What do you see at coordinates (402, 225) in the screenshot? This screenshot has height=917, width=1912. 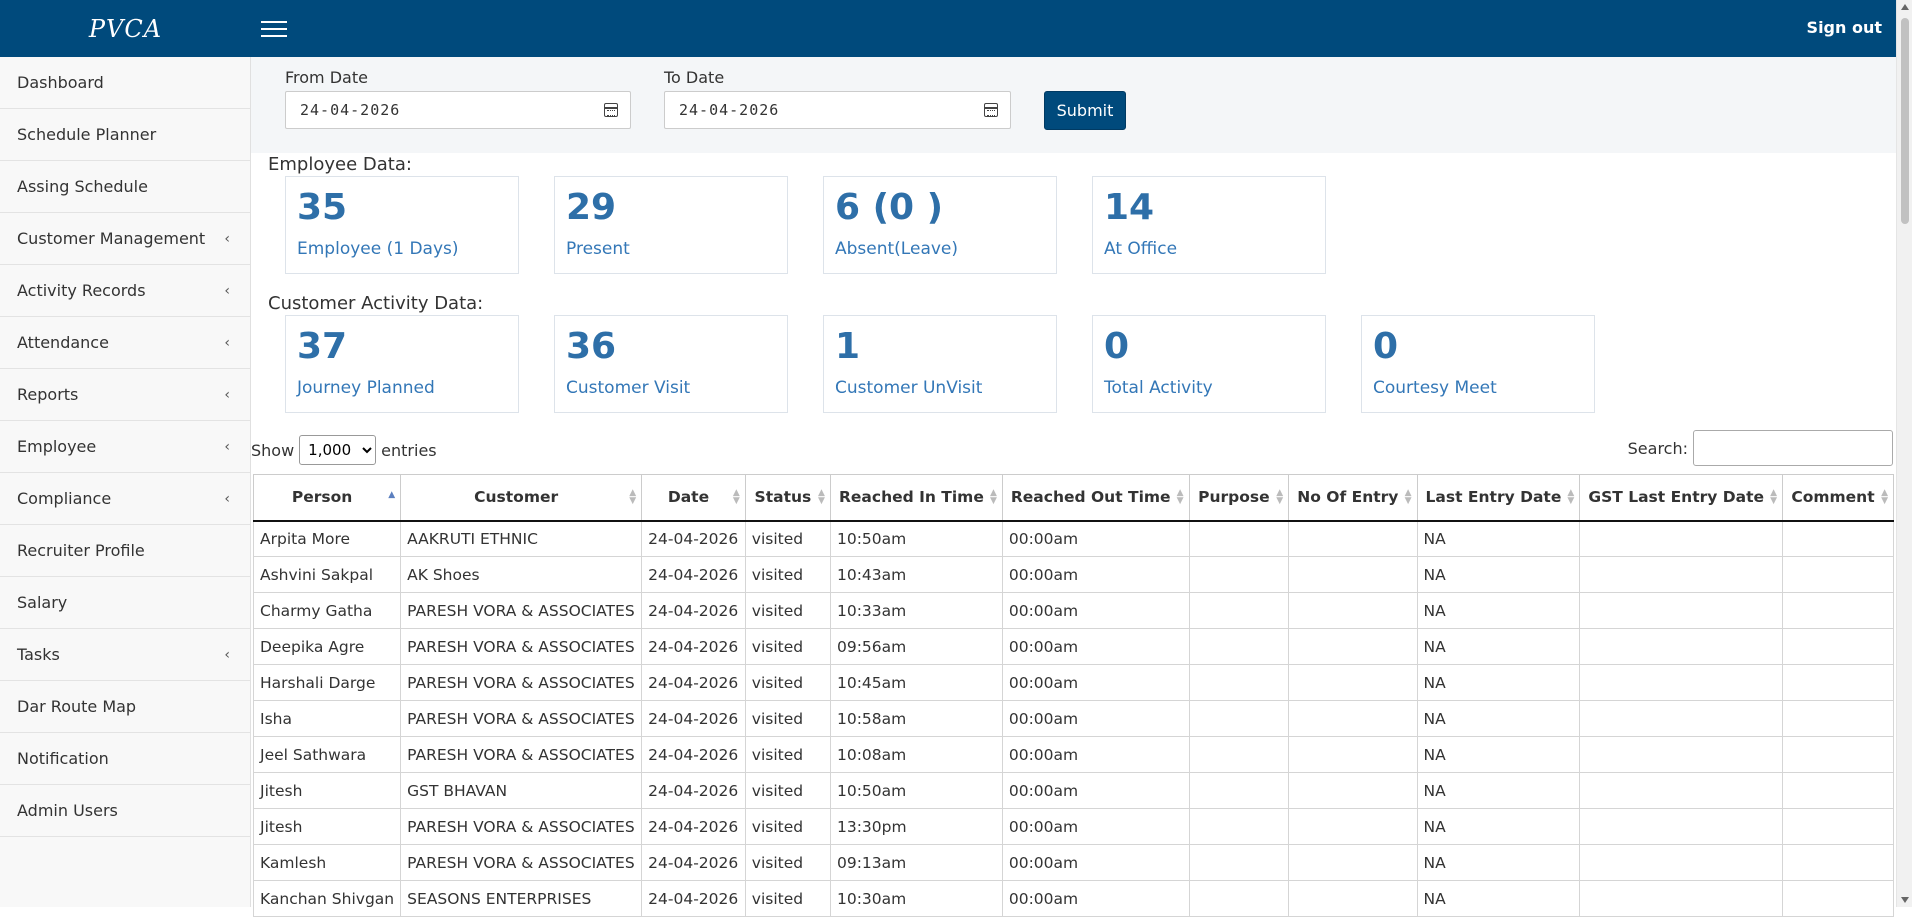 I see `stat-card-employee-1-days: 35 Employee (1 Days)` at bounding box center [402, 225].